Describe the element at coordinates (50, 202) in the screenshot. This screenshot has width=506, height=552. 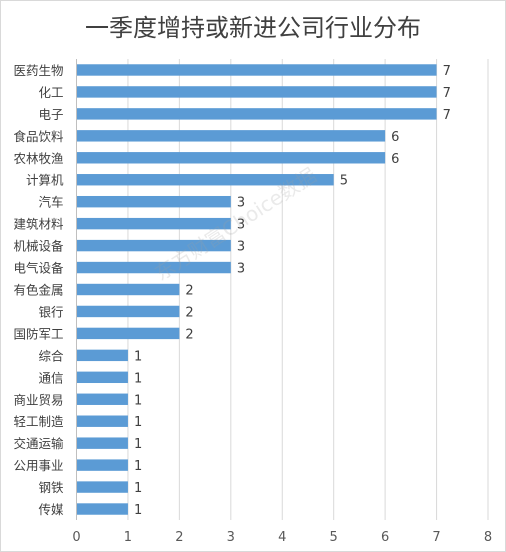
I see `category-label: 汽车` at that location.